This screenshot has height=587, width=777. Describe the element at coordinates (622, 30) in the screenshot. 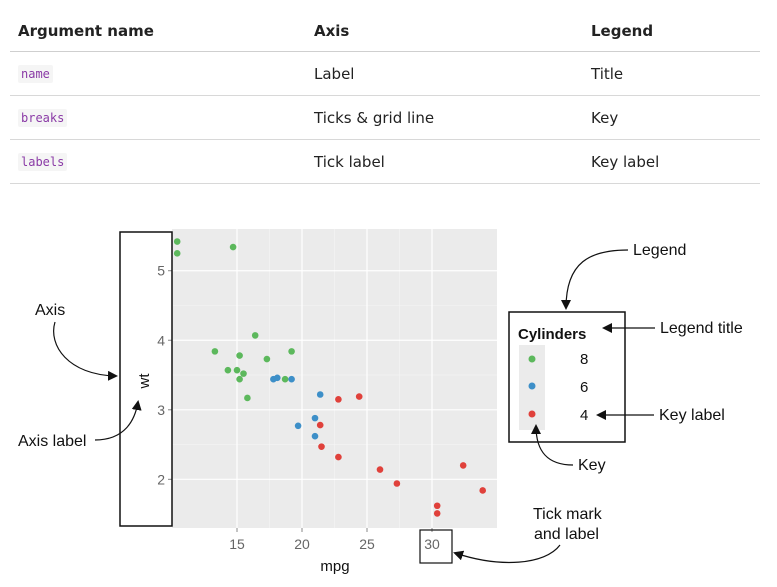

I see `header-legend: Legend` at that location.